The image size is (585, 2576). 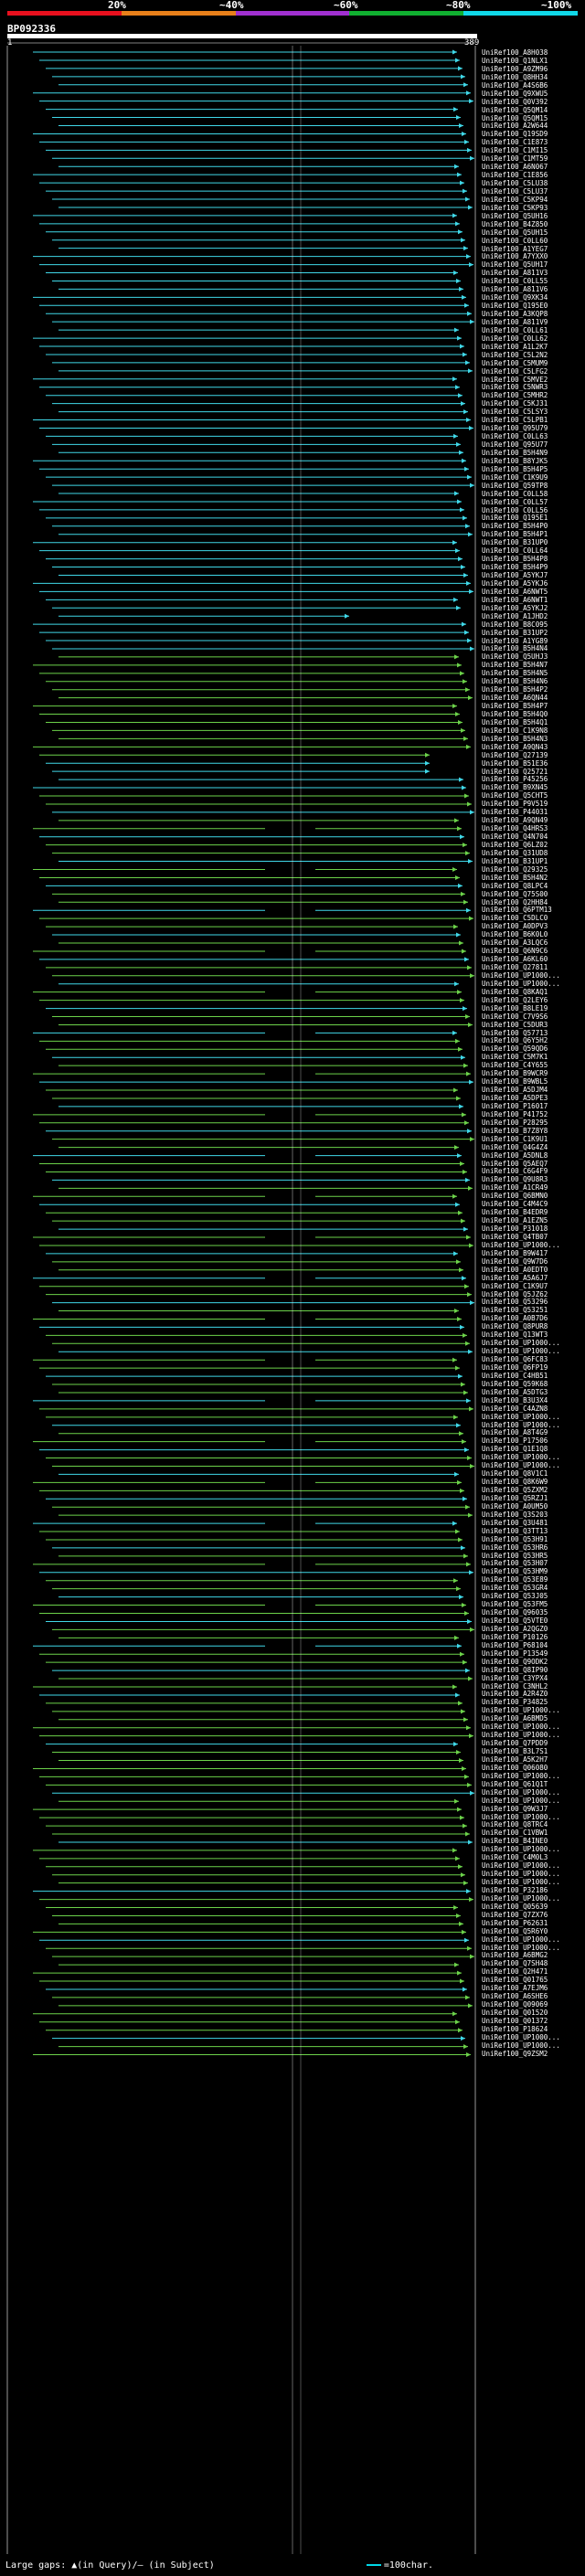 I want to click on hit-label: UniRef100_B5H4N3, so click(x=515, y=738).